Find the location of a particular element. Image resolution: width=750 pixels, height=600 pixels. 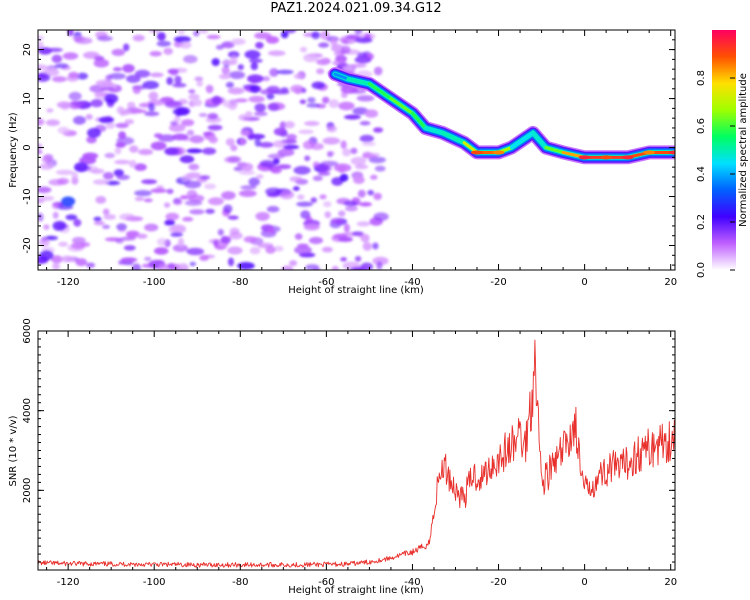

y-tick-label: 4000 is located at coordinates (27, 410).